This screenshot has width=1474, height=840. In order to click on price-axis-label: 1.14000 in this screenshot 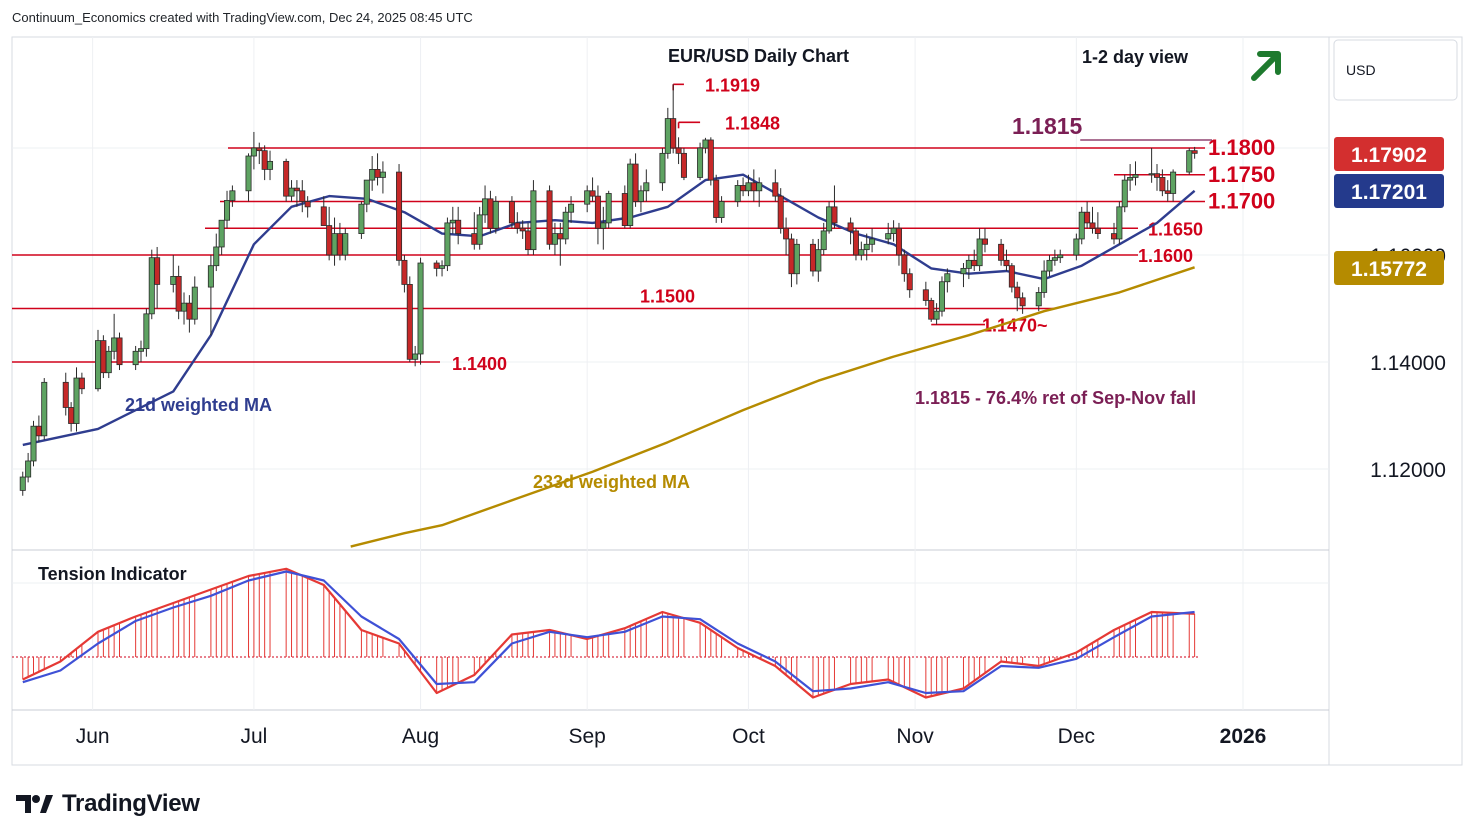, I will do `click(1408, 363)`.